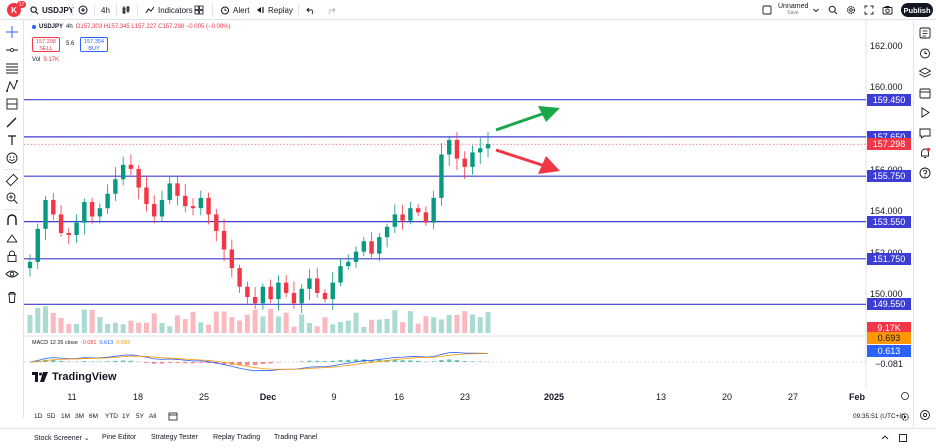  Describe the element at coordinates (237, 437) in the screenshot. I see `bottom-tab: Replay Trading` at that location.